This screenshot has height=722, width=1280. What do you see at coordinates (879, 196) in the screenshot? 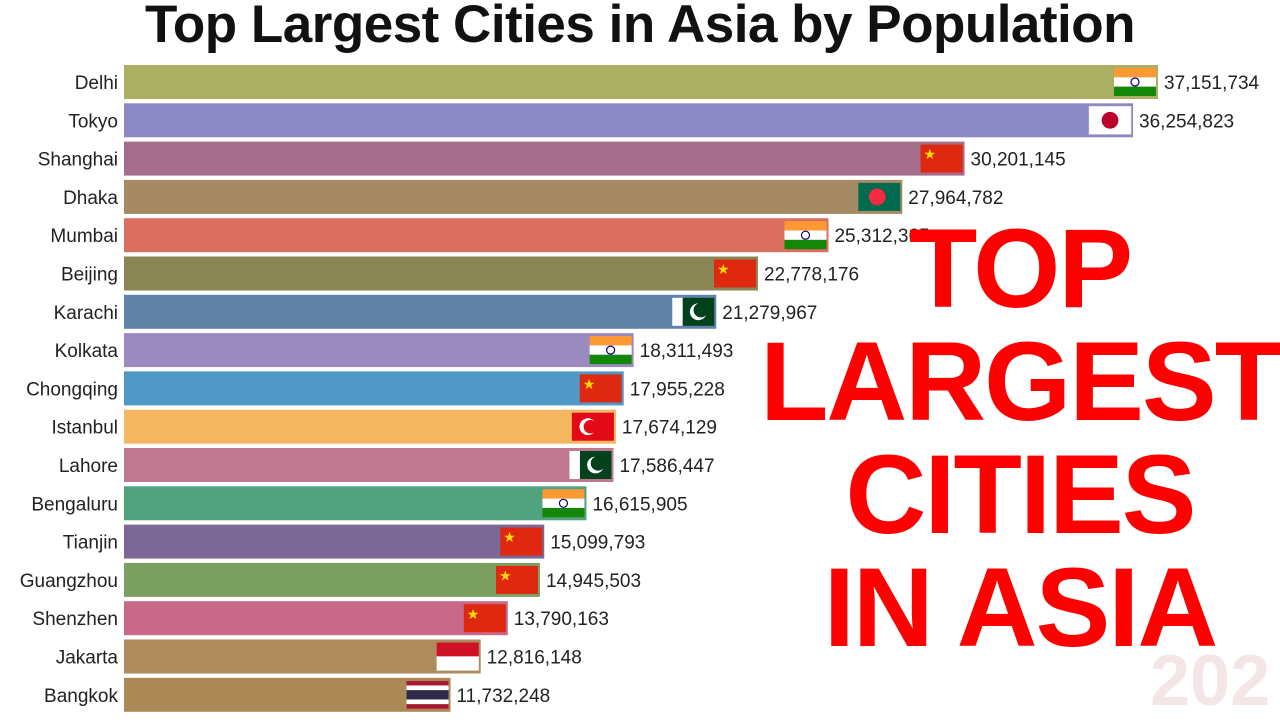
I see `flag-bangladesh-icon` at bounding box center [879, 196].